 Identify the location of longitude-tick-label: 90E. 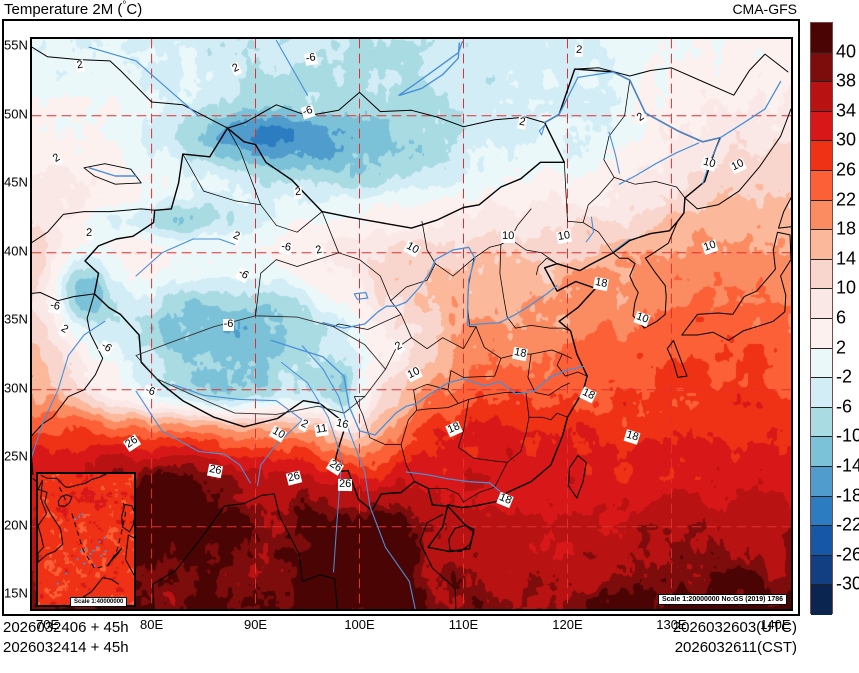
(255, 624).